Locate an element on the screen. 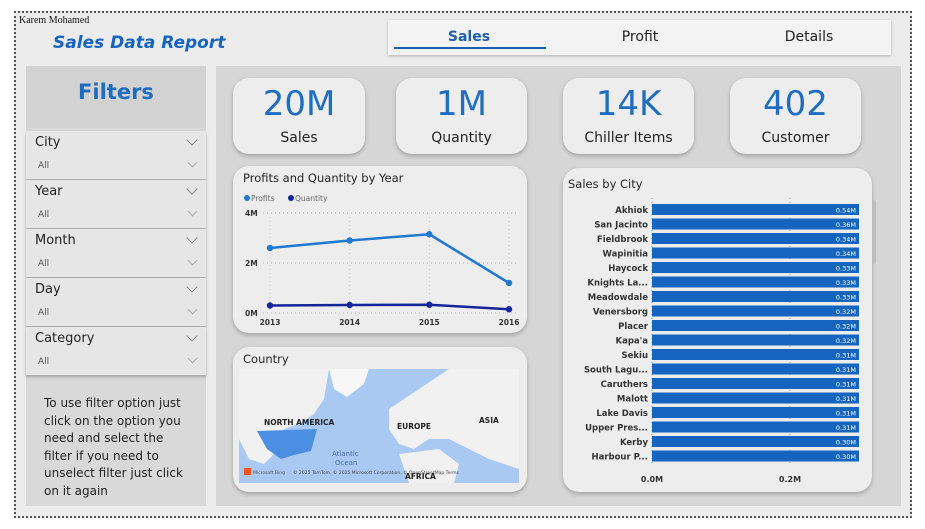  slicer-city: City All is located at coordinates (116, 155).